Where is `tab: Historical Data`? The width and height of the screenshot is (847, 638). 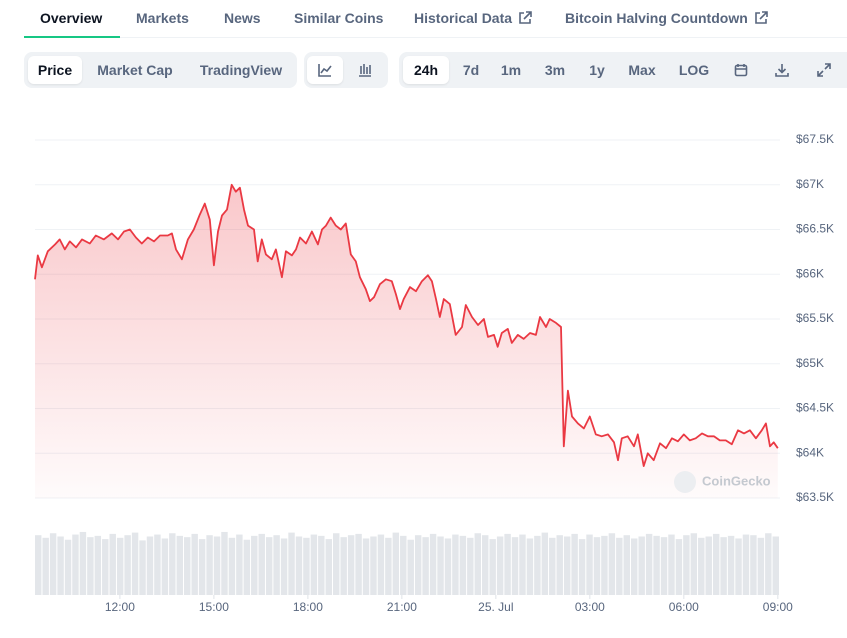
tab: Historical Data is located at coordinates (473, 18).